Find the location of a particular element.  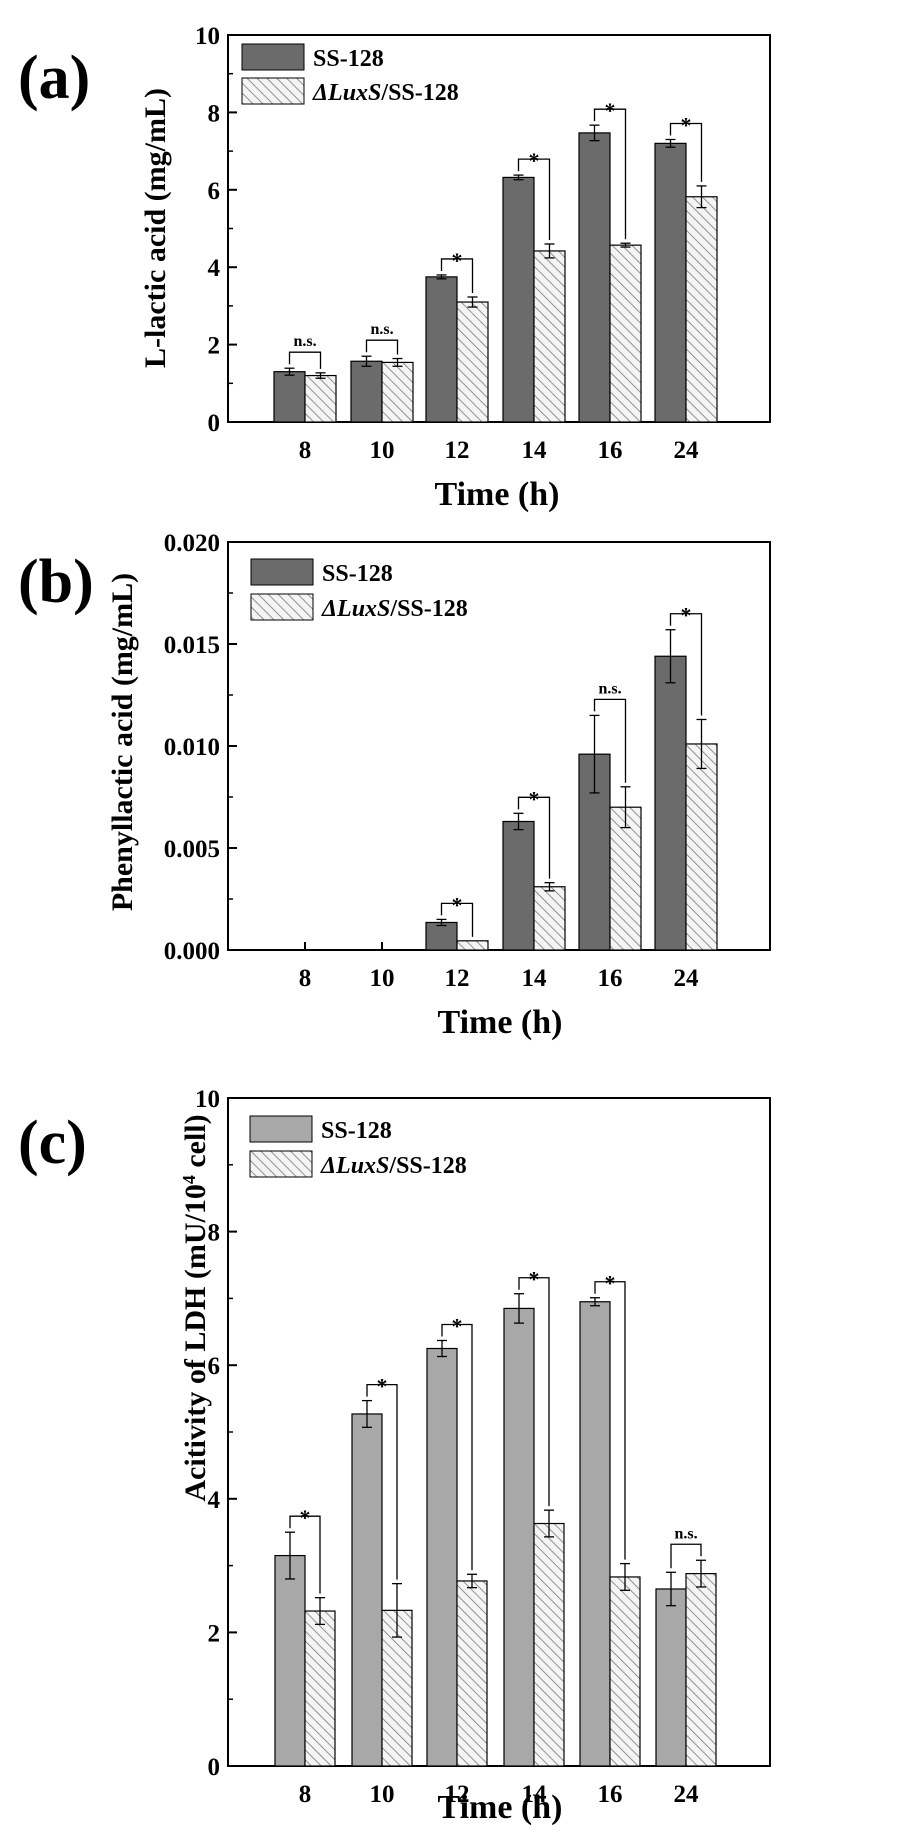

legend-a: SS-128 ΔLuxS/SS-128 is located at coordinates (350, 74).